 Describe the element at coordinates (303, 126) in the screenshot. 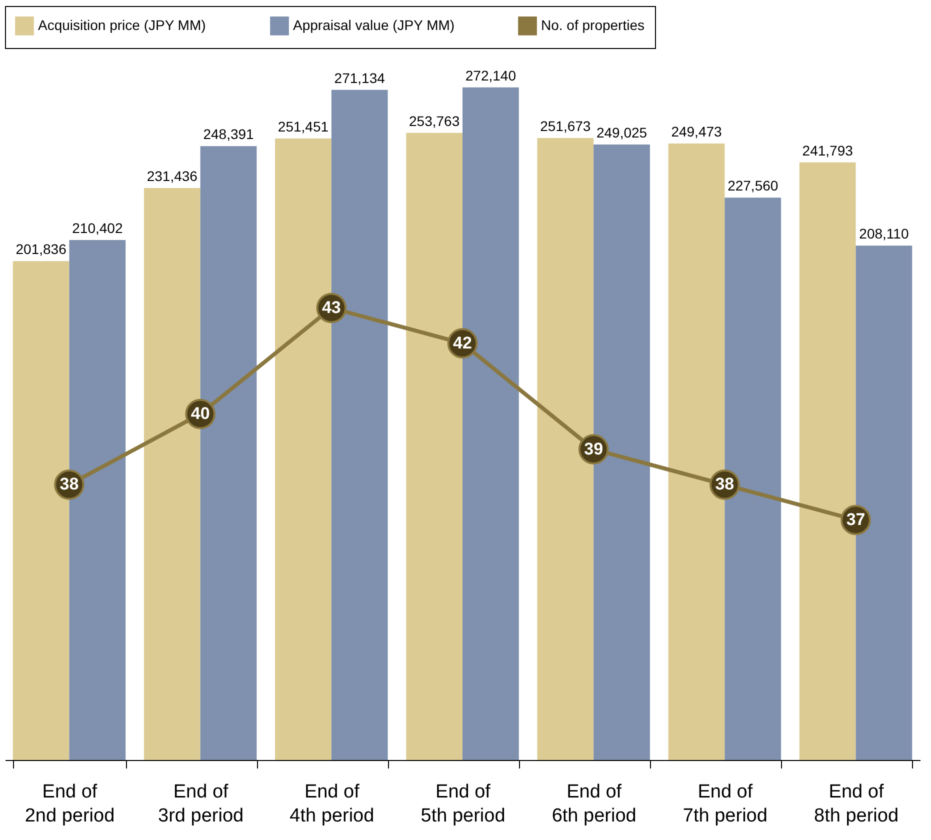

I see `data-label: 251,451` at that location.